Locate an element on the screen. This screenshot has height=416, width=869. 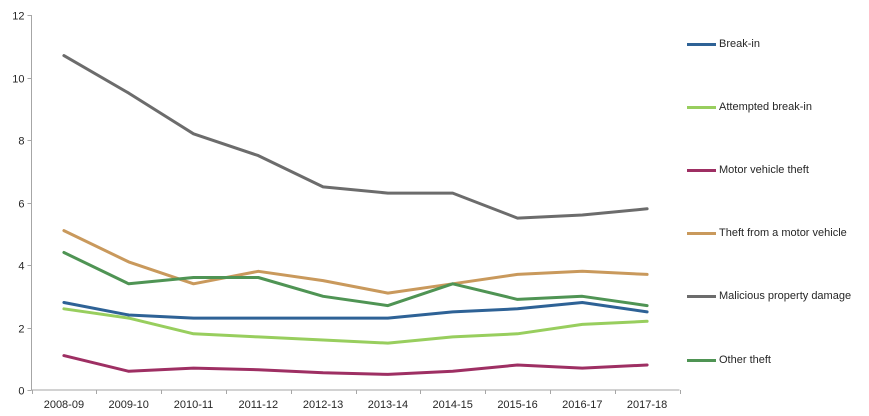
y-tick-label: 12 is located at coordinates (18, 17).